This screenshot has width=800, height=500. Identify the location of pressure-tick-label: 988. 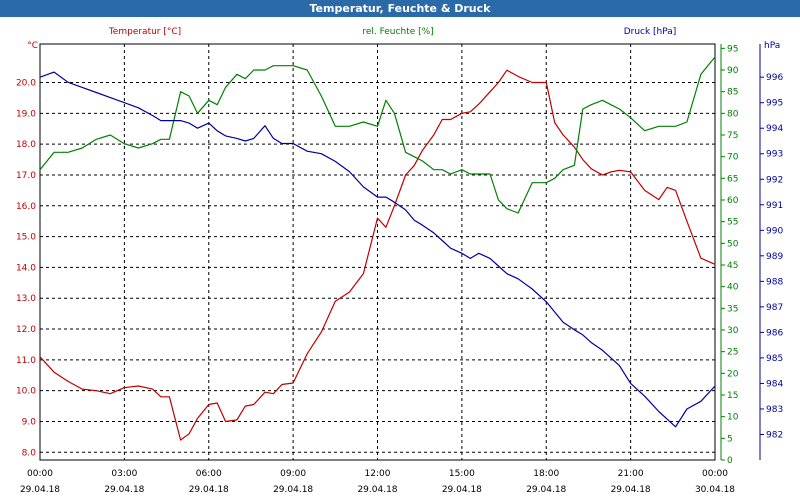
(774, 282).